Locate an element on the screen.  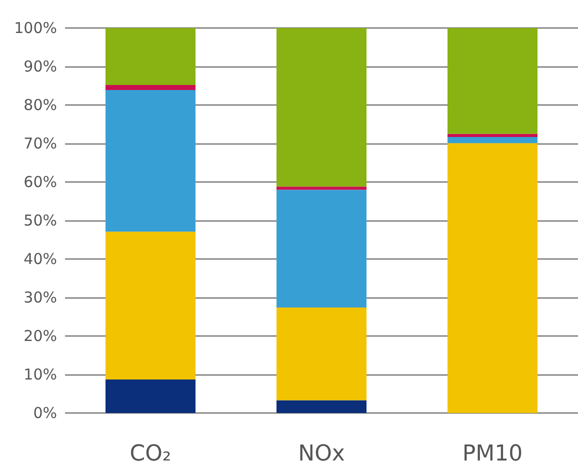
x-tick-label: CO₂ is located at coordinates (151, 454).